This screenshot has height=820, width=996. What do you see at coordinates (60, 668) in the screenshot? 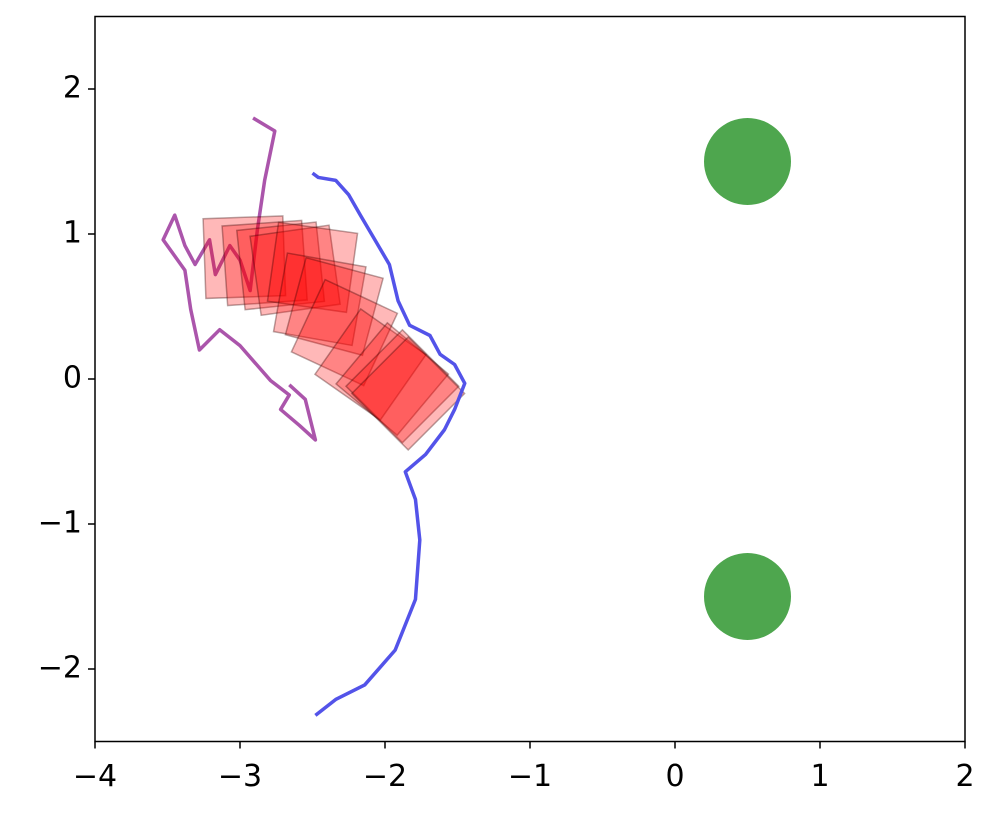
I see `y-tick-label: −2` at bounding box center [60, 668].